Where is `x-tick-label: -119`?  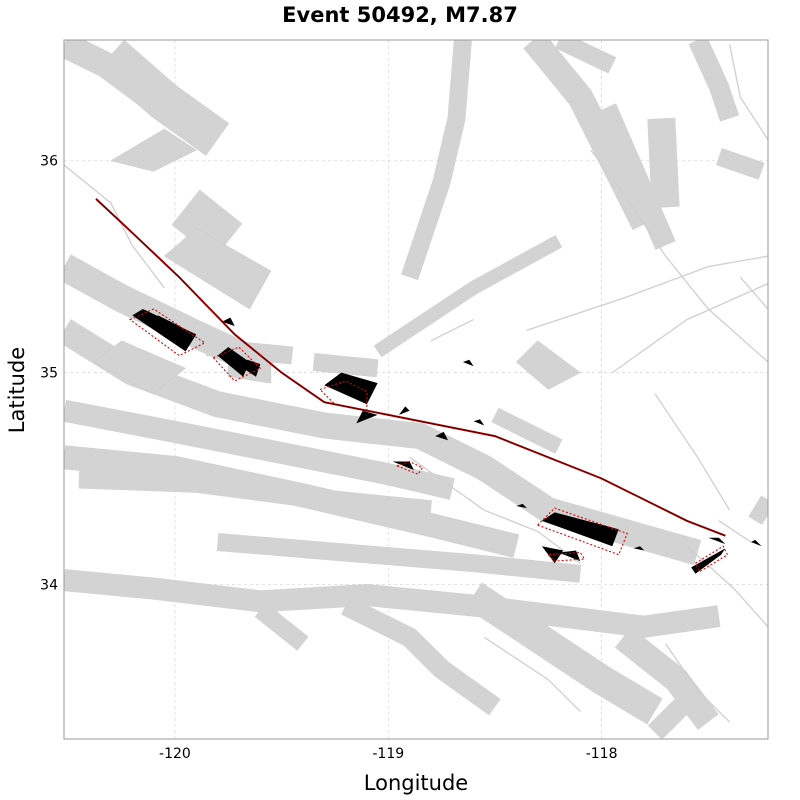
x-tick-label: -119 is located at coordinates (388, 754).